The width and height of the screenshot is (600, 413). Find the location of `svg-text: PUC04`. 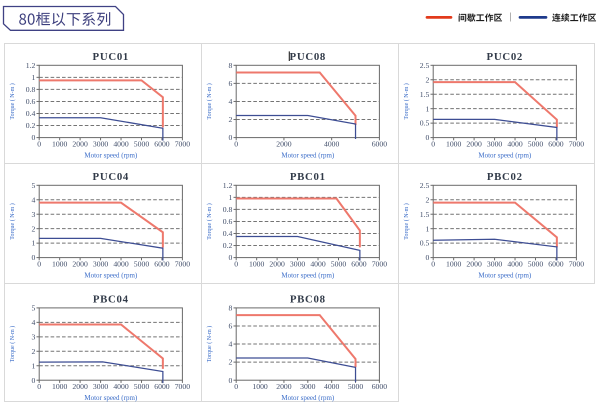

svg-text: PUC04 is located at coordinates (111, 177).